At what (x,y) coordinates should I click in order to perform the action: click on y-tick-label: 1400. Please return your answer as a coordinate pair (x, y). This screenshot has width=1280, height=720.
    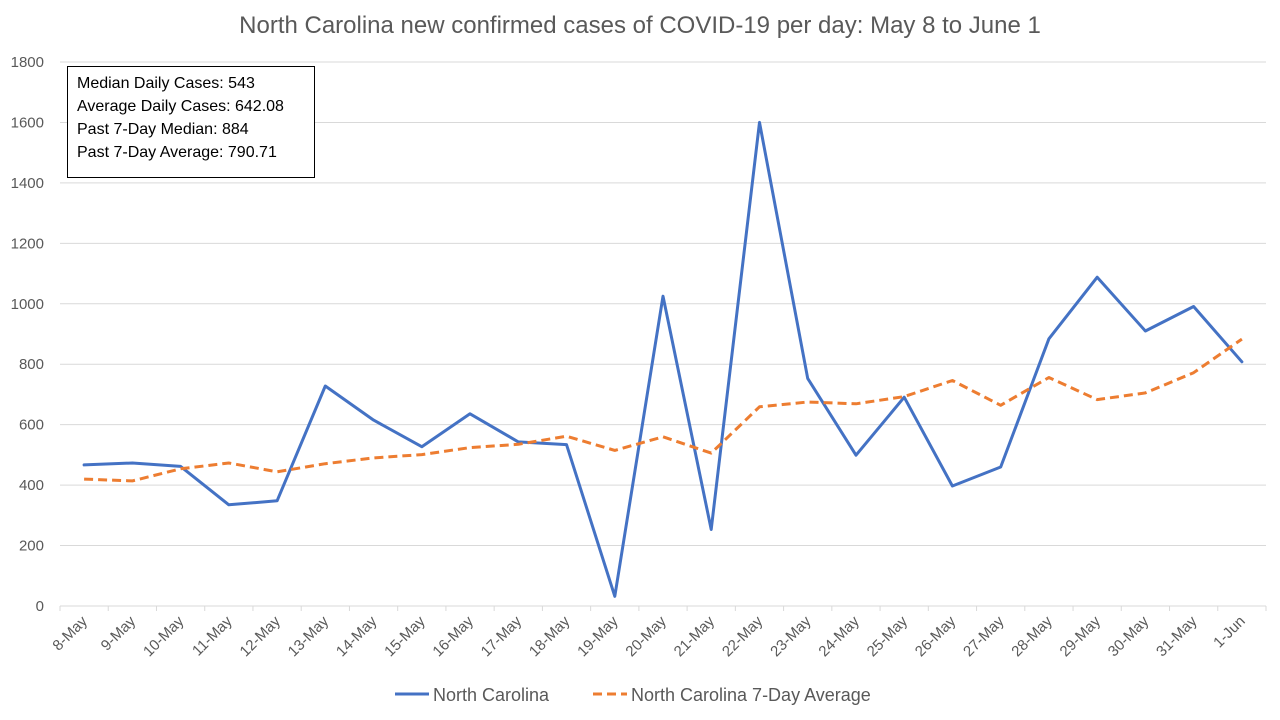
    Looking at the image, I should click on (27, 183).